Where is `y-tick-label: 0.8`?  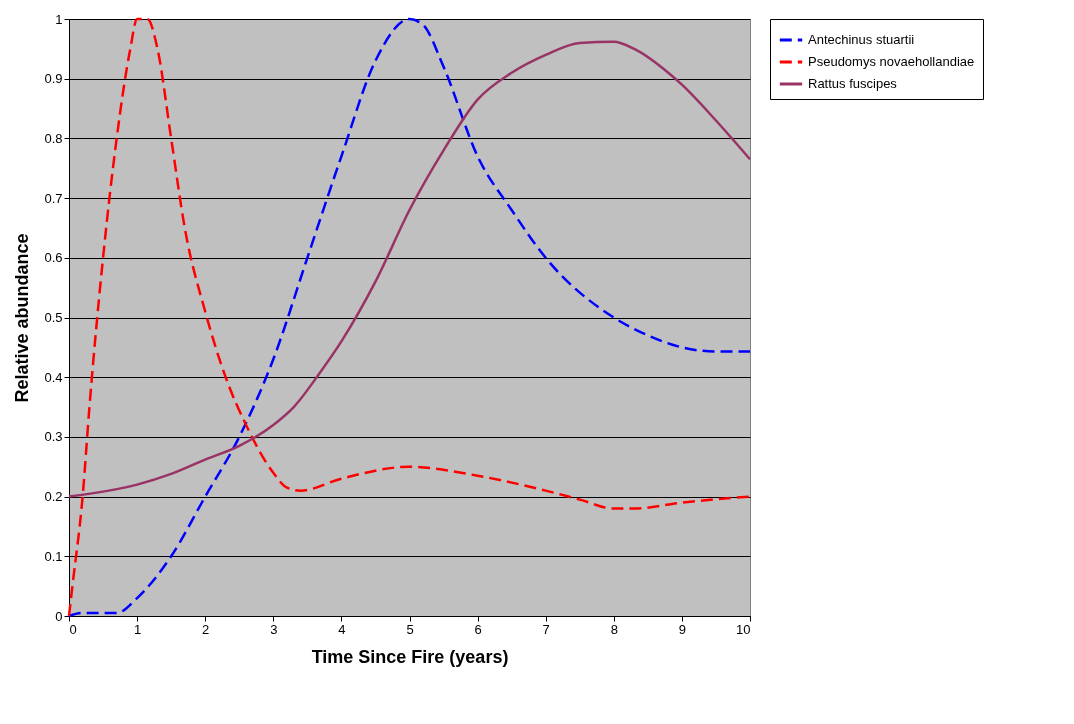
y-tick-label: 0.8 is located at coordinates (53, 138).